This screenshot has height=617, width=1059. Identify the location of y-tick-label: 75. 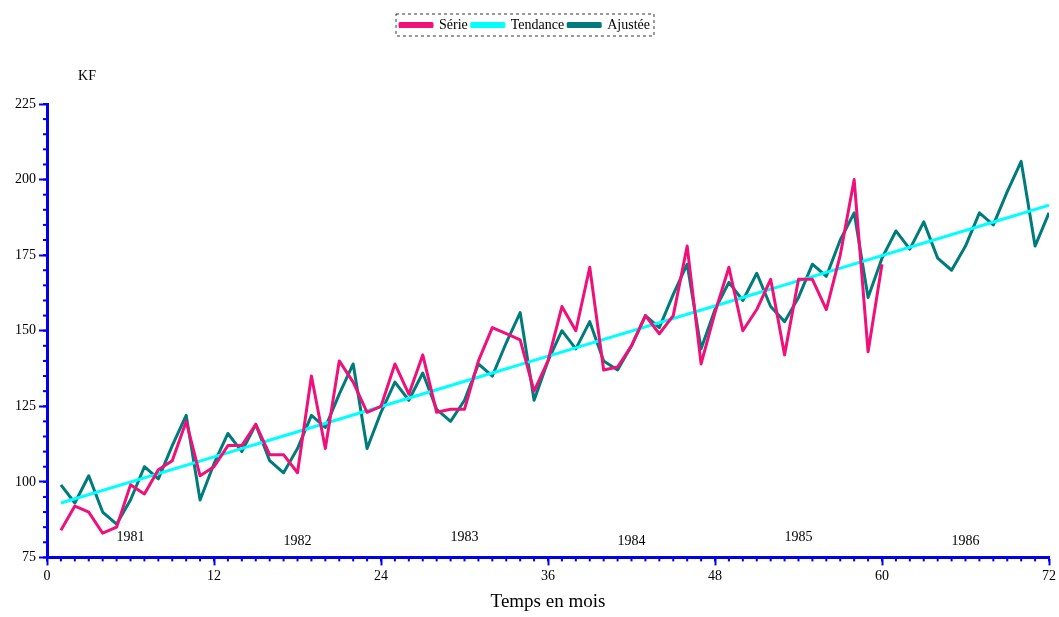
(29, 557).